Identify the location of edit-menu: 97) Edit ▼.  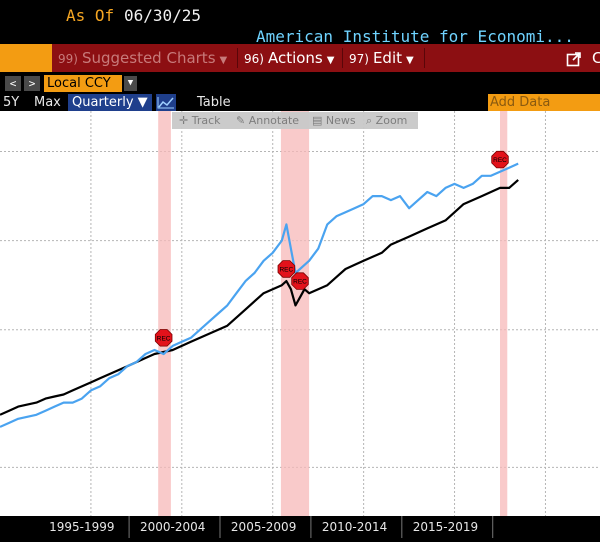
(381, 58).